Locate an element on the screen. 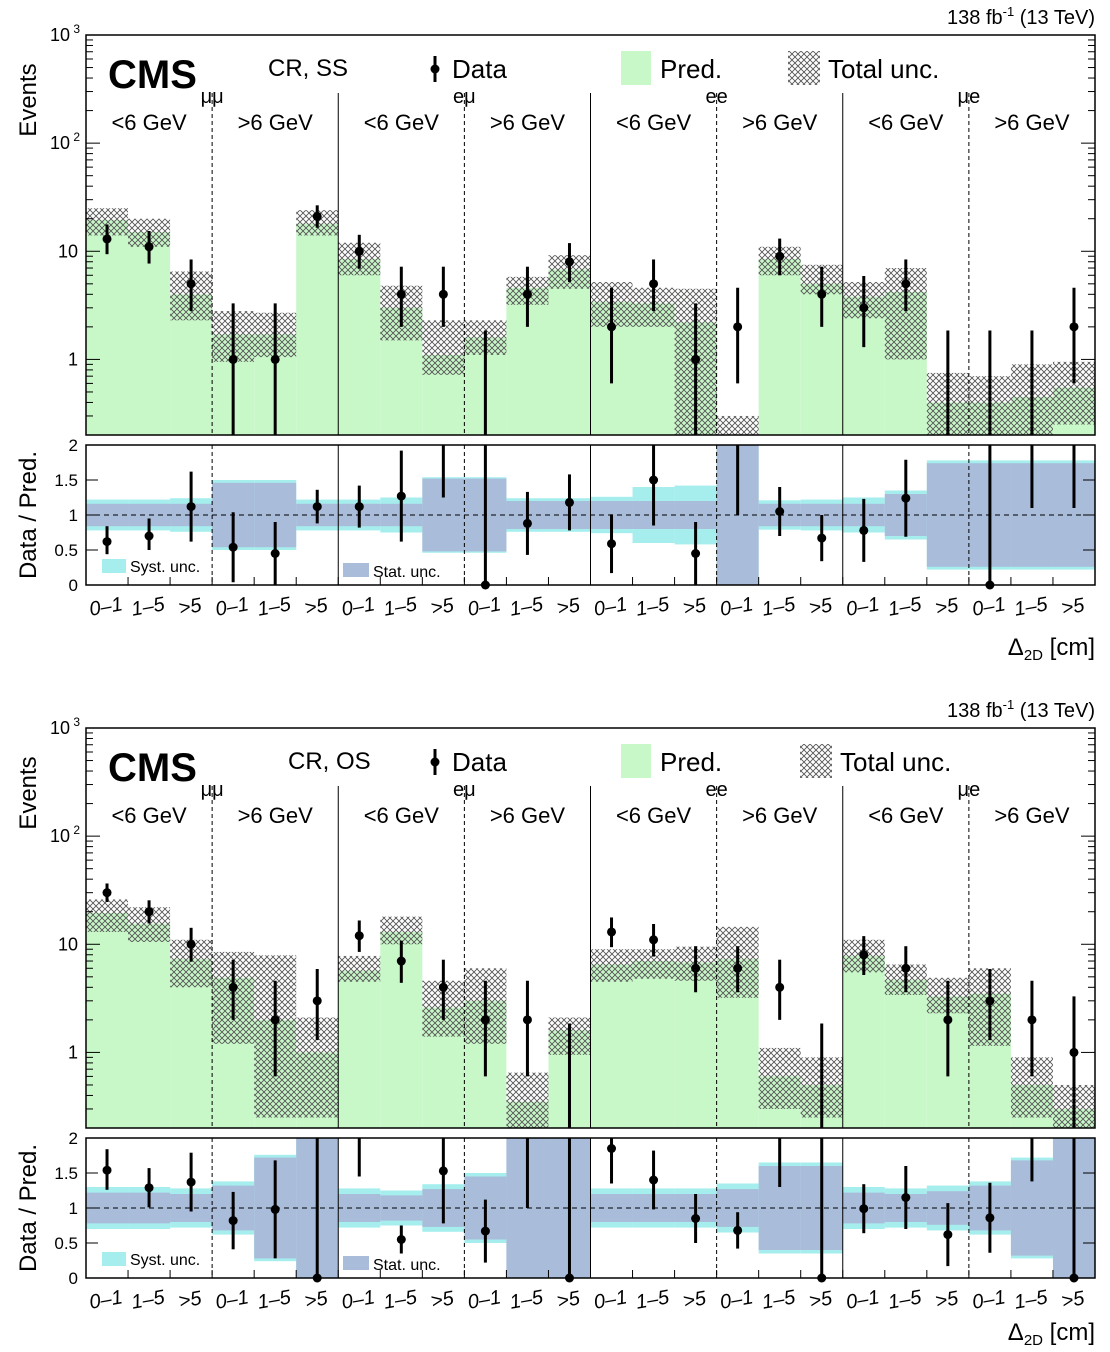  x-axis-title: Δ2D [cm] is located at coordinates (1051, 1333).